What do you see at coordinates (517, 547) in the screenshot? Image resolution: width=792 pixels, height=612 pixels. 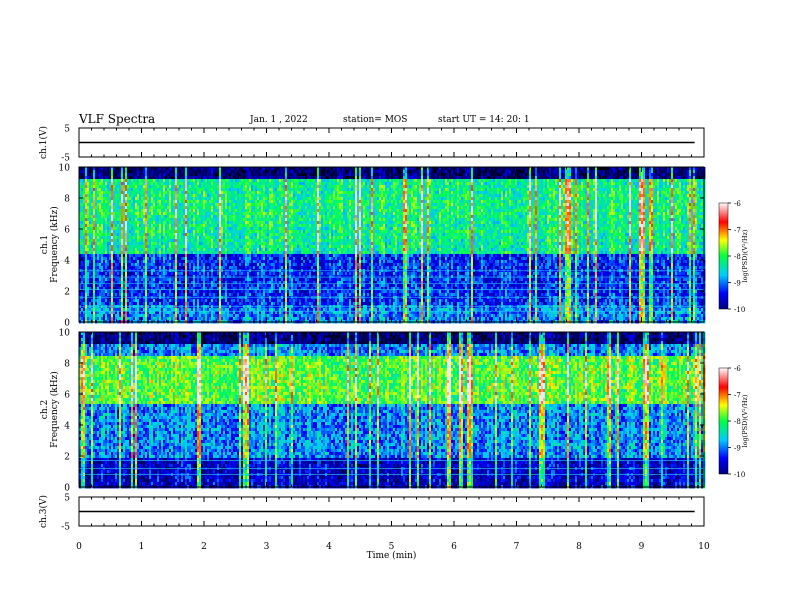 I see `x-tick-label: 7` at bounding box center [517, 547].